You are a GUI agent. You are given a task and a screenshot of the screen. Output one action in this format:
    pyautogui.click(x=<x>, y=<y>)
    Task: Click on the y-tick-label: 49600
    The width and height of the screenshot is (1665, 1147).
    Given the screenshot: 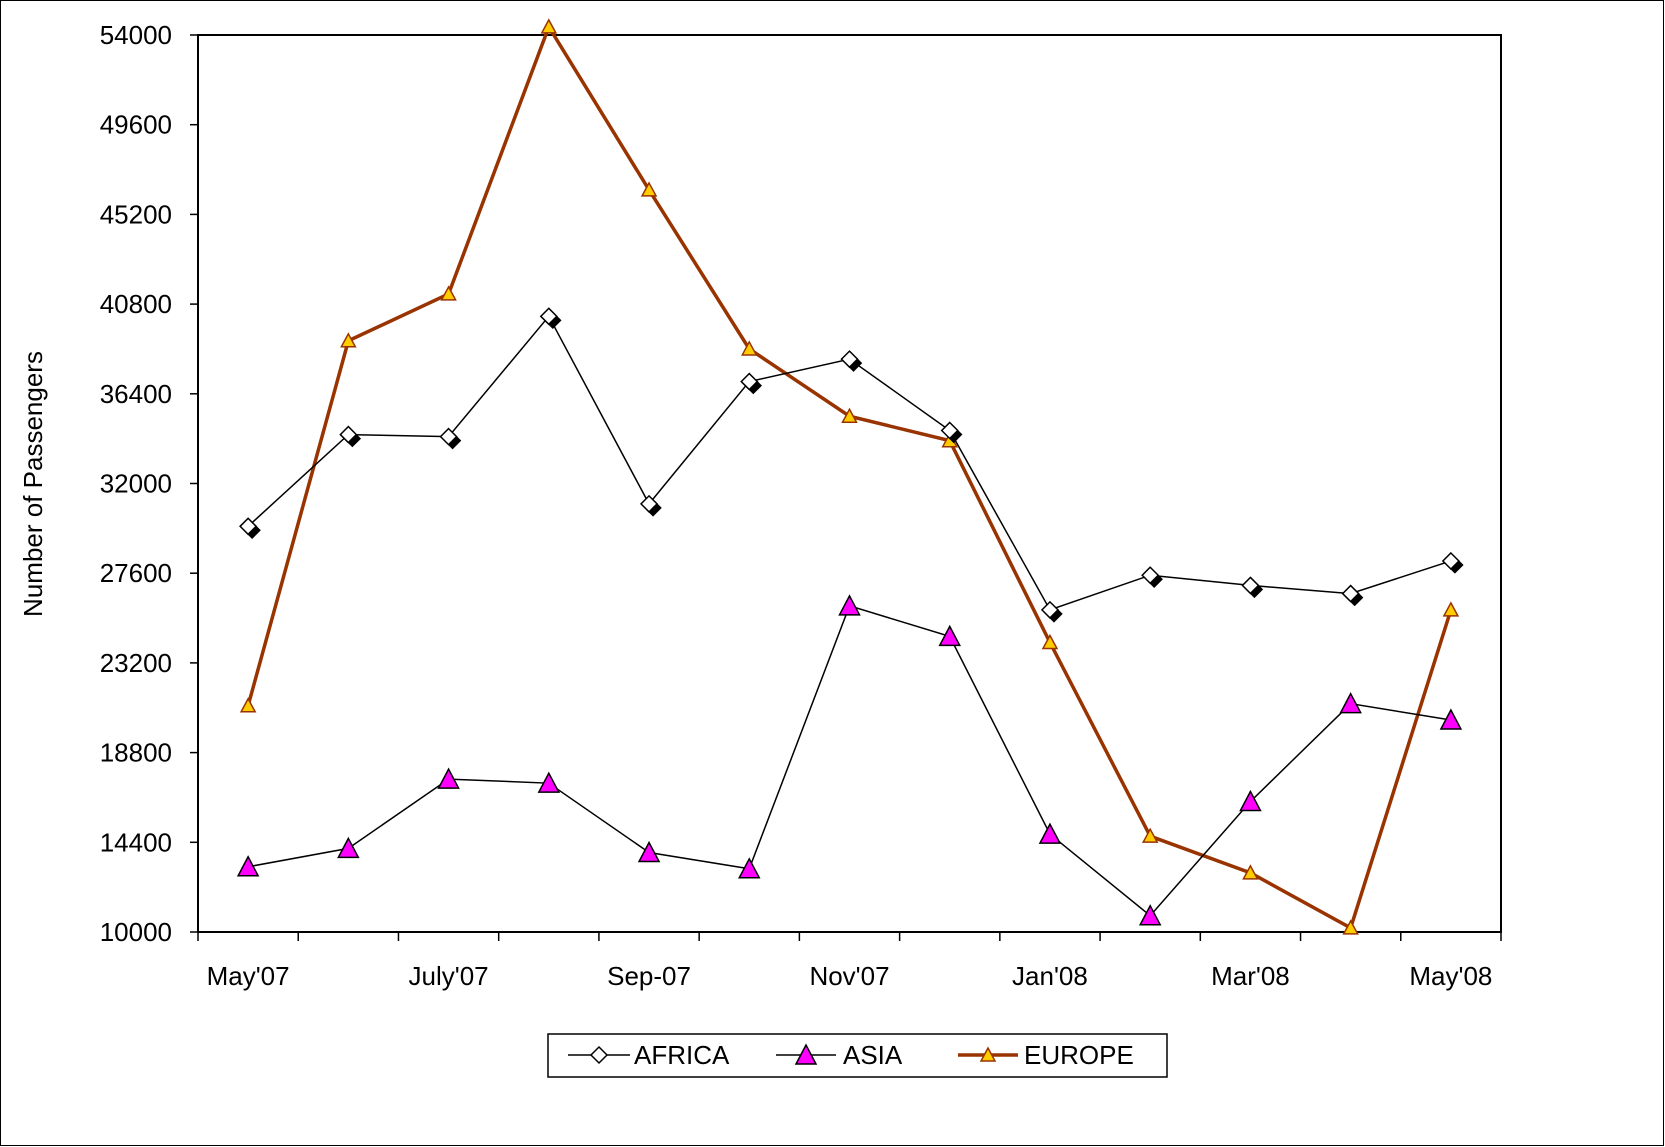 What is the action you would take?
    pyautogui.click(x=136, y=125)
    